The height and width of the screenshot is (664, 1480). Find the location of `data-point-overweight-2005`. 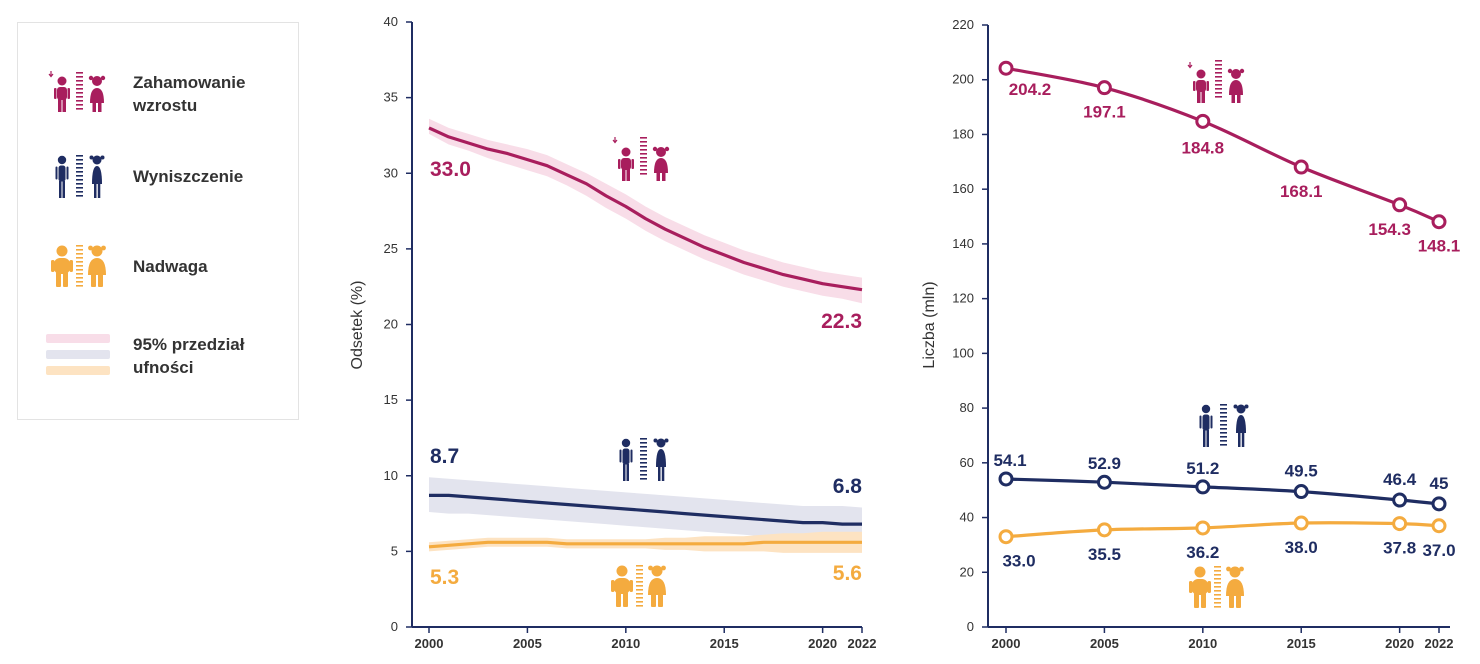

data-point-overweight-2005 is located at coordinates (1104, 530).